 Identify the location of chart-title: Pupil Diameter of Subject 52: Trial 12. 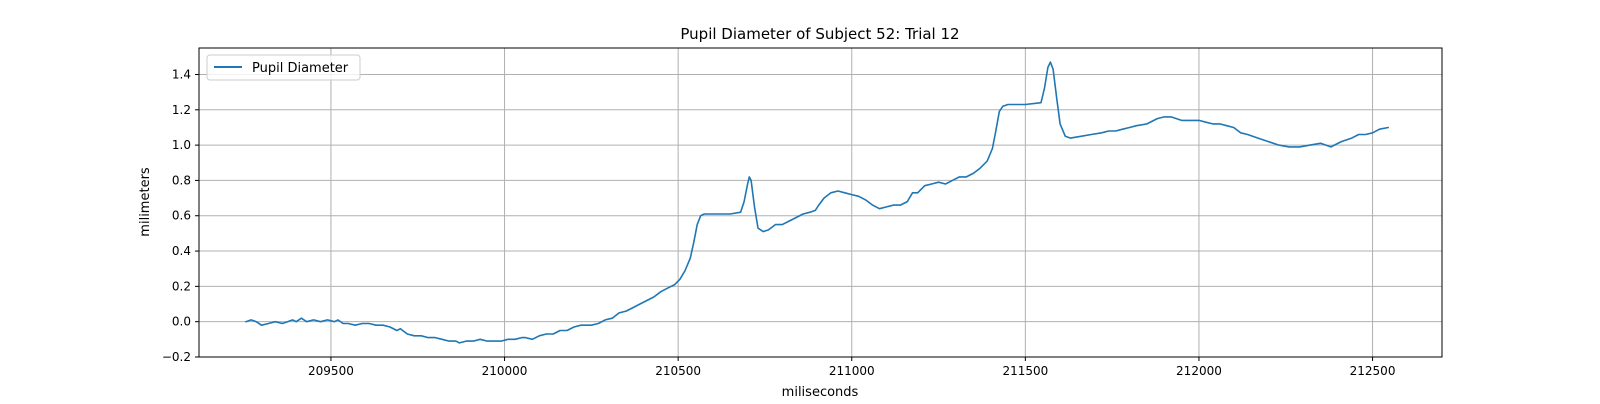
(819, 34).